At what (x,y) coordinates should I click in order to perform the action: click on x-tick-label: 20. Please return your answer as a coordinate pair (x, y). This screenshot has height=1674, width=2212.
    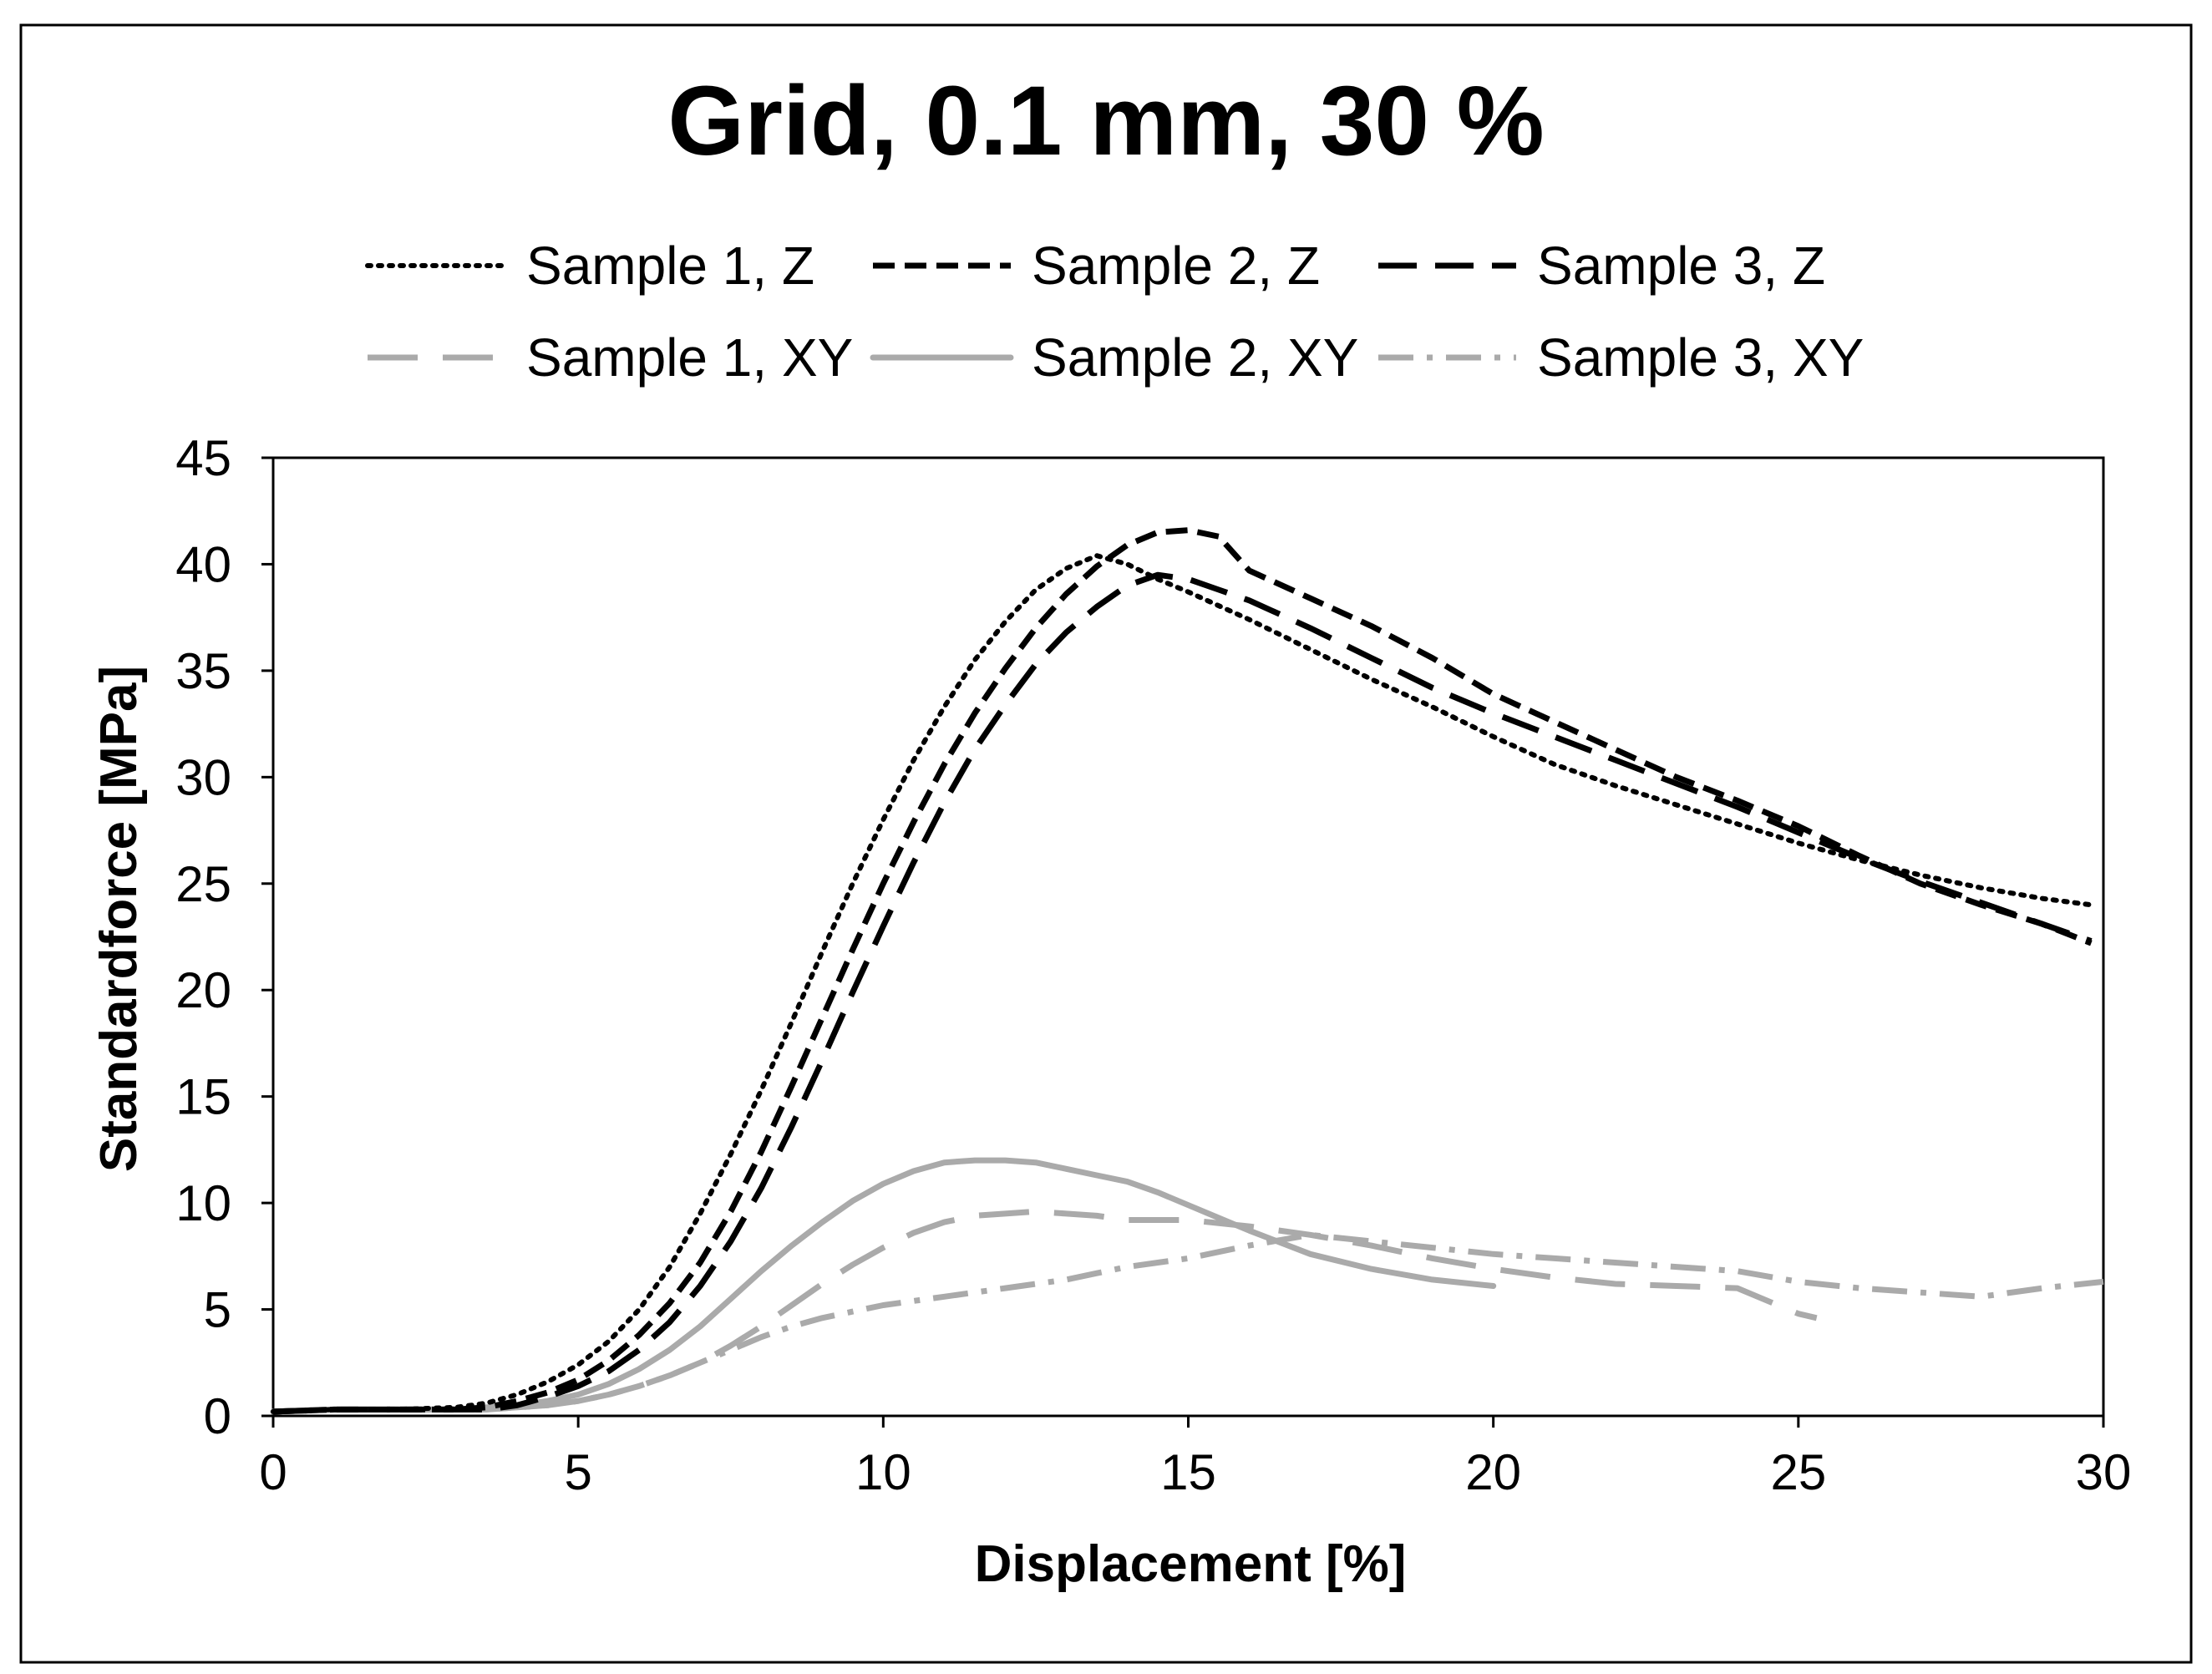
    Looking at the image, I should click on (1493, 1472).